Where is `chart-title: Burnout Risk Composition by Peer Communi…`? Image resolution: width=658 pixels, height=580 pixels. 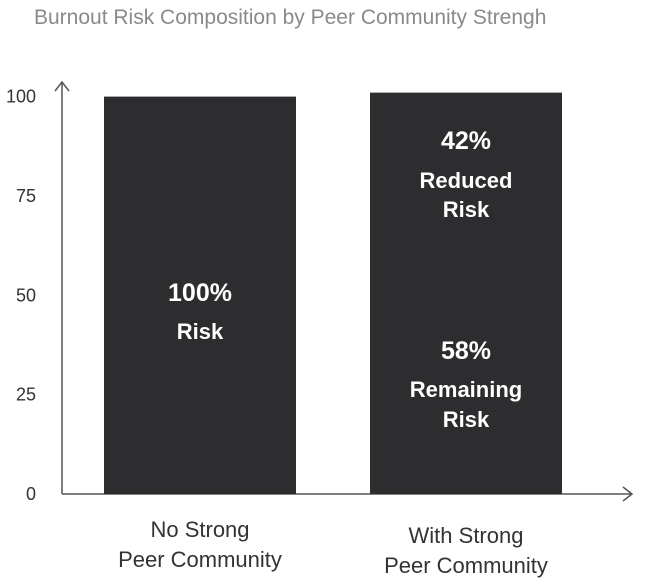 chart-title: Burnout Risk Composition by Peer Communi… is located at coordinates (290, 17).